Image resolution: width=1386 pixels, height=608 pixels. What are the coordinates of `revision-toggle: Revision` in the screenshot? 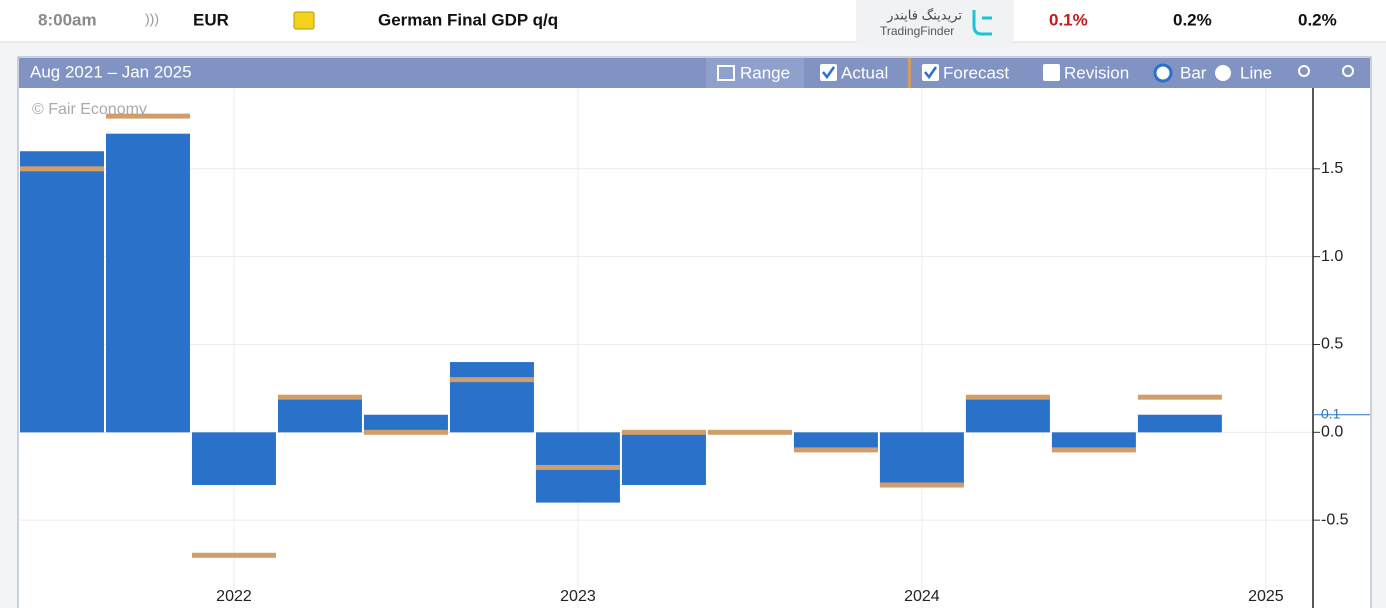 It's located at (1096, 72).